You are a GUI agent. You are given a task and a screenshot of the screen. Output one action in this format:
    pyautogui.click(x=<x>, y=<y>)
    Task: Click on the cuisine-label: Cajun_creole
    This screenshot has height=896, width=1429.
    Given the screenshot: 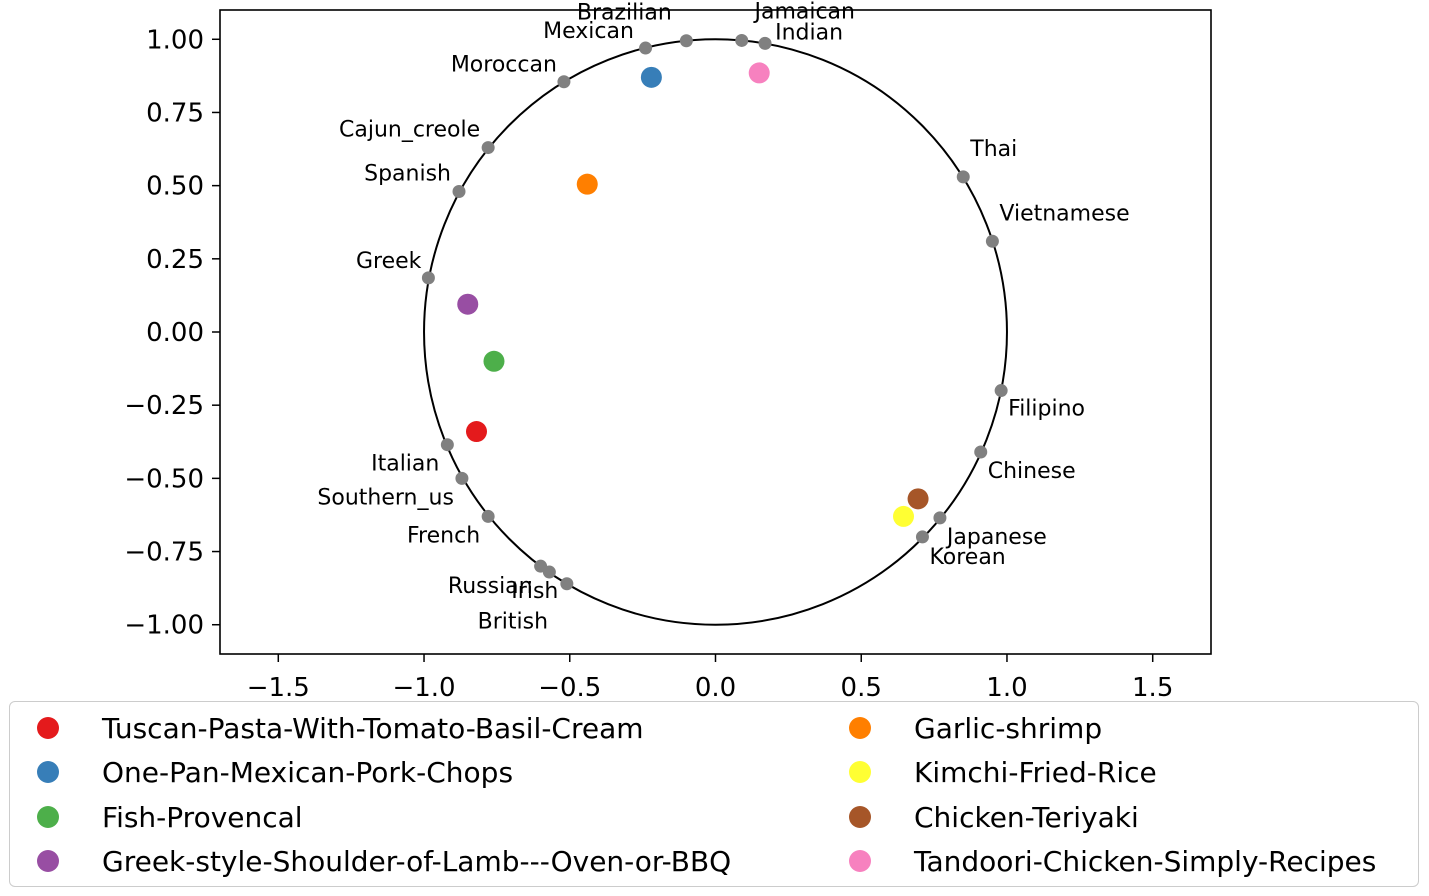 What is the action you would take?
    pyautogui.click(x=409, y=130)
    